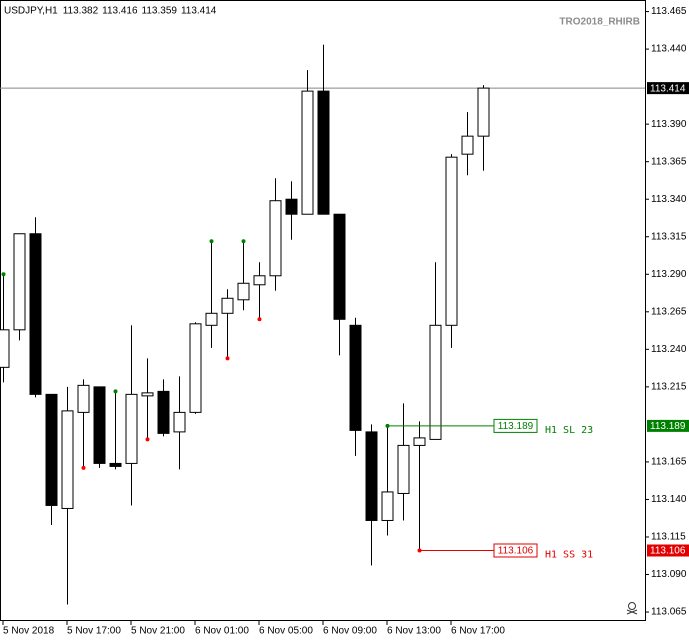  I want to click on y-tick-label: 113.340, so click(669, 199).